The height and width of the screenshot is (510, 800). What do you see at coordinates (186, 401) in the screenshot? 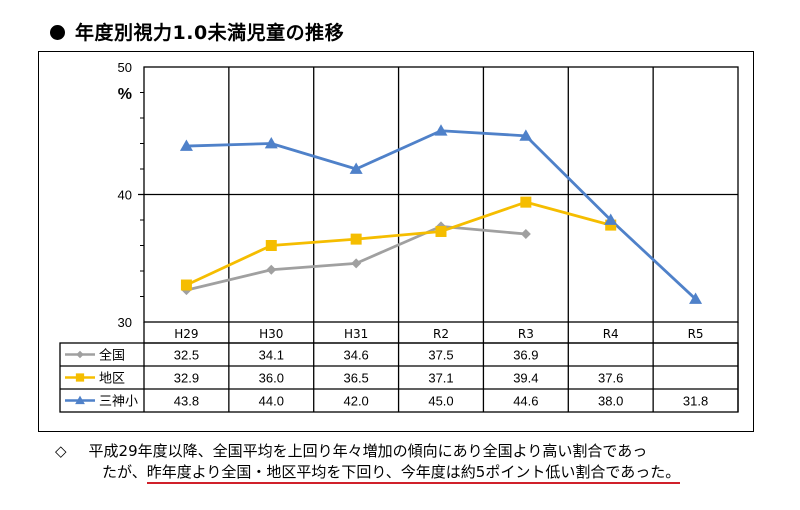
I see `table-cell-value: 43.8` at bounding box center [186, 401].